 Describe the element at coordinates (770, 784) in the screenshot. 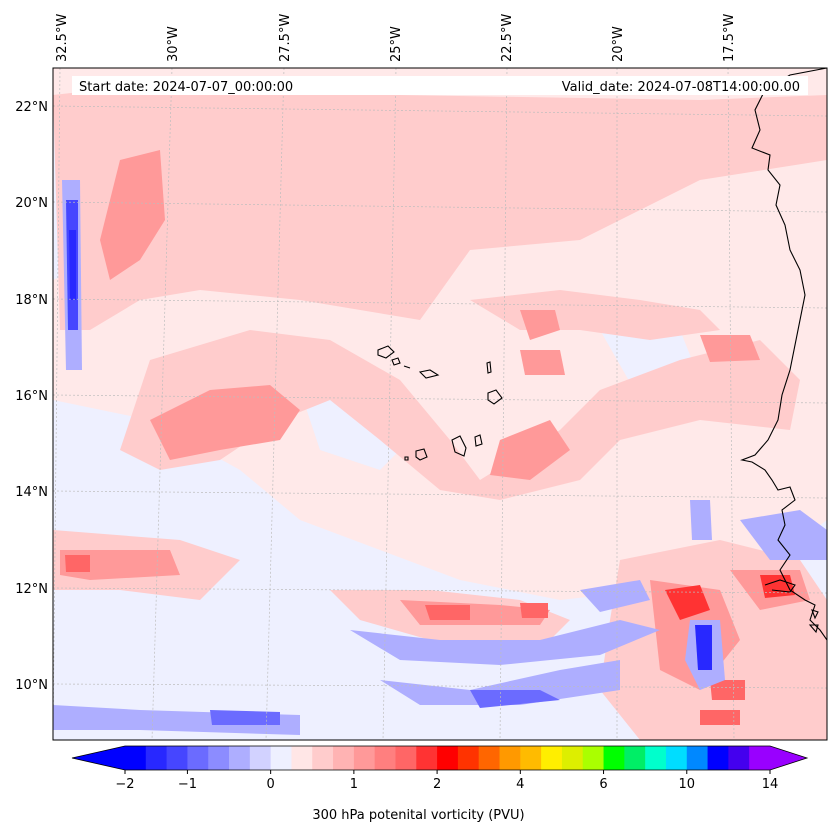

I see `colorbar-tick-label: 14` at that location.